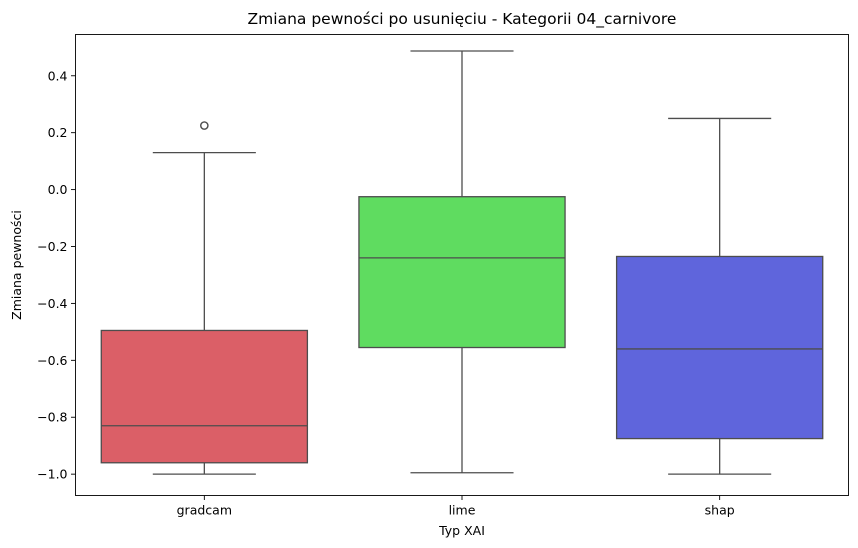 This screenshot has width=858, height=548. Describe the element at coordinates (204, 510) in the screenshot. I see `x-tick-label: gradcam` at that location.